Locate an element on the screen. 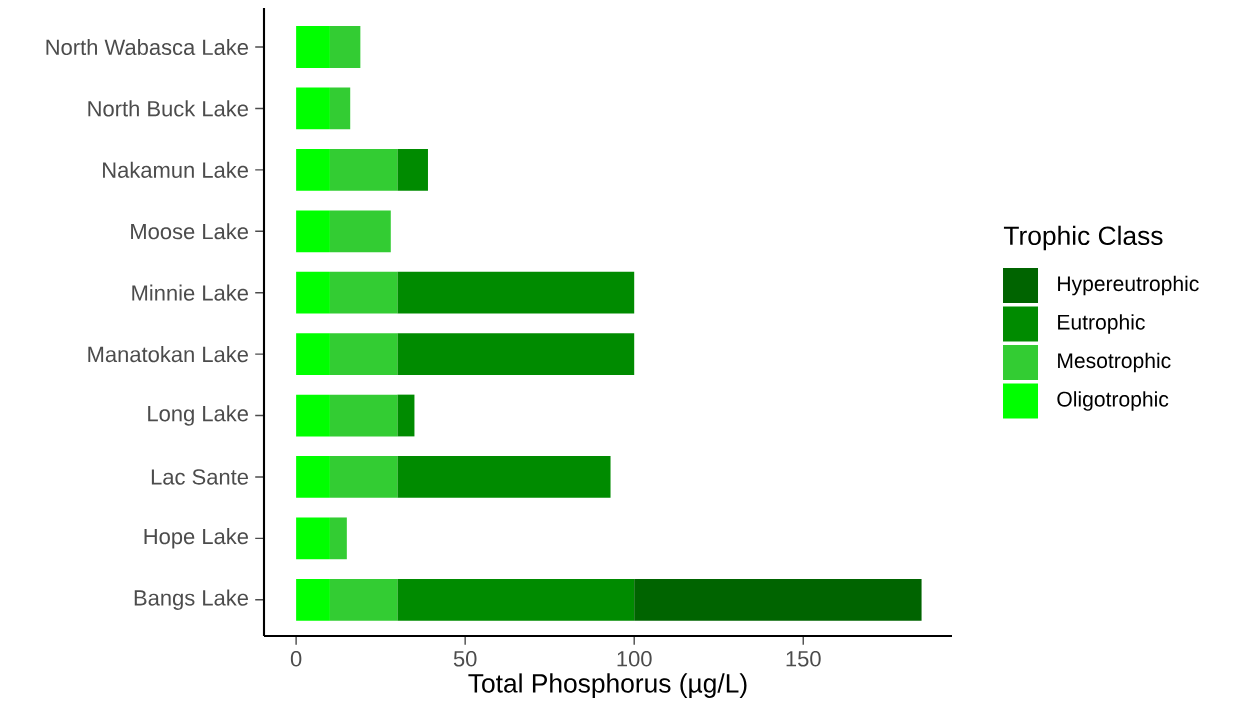 This screenshot has height=714, width=1238. legend-label: Hypereutrophic is located at coordinates (1128, 285).